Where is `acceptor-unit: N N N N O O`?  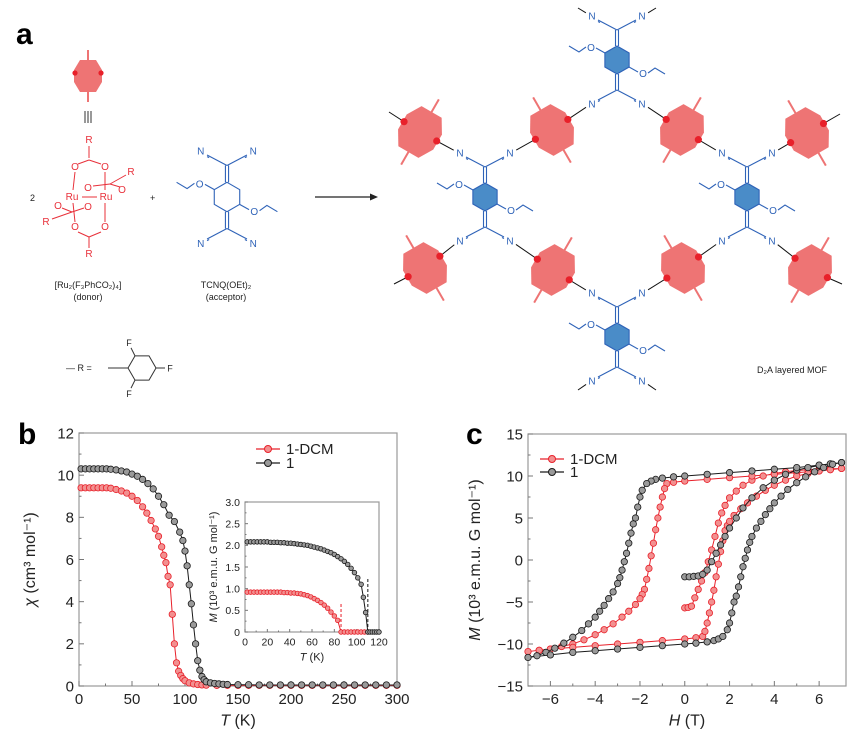 acceptor-unit: N N N N O O is located at coordinates (227, 198).